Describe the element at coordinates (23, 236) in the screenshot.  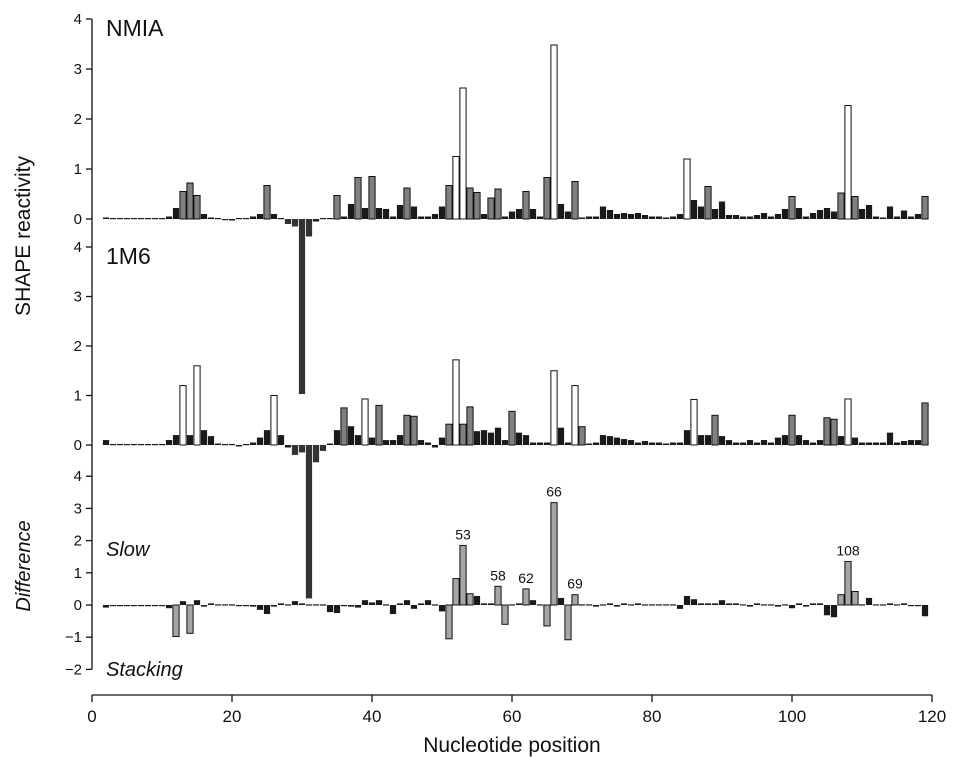
I see `y-axis-title-shape-reactivity: SHAPE reactivity` at that location.